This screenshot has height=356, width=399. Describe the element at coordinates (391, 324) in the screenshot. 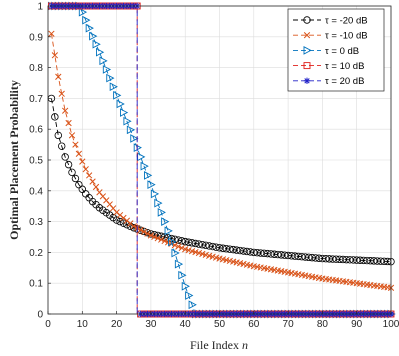

I see `x-tick-label: 100` at that location.